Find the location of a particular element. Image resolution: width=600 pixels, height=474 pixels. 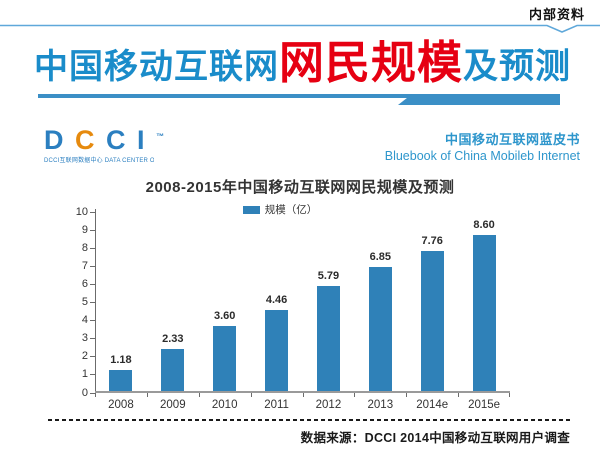

y-axis-tick-label: 8 is located at coordinates (84, 247).